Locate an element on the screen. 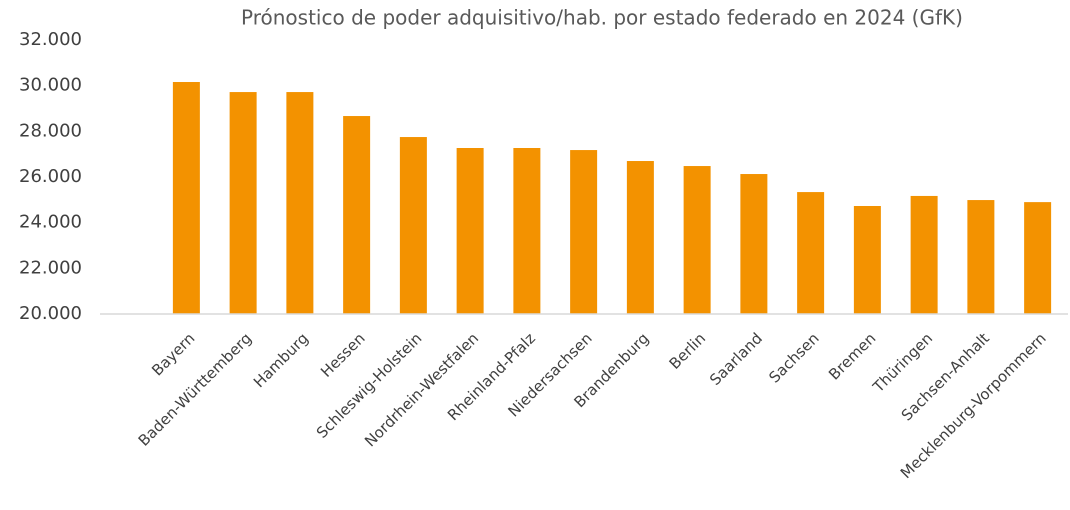  x-tick-label: Schleswig-Holstein is located at coordinates (369, 385).